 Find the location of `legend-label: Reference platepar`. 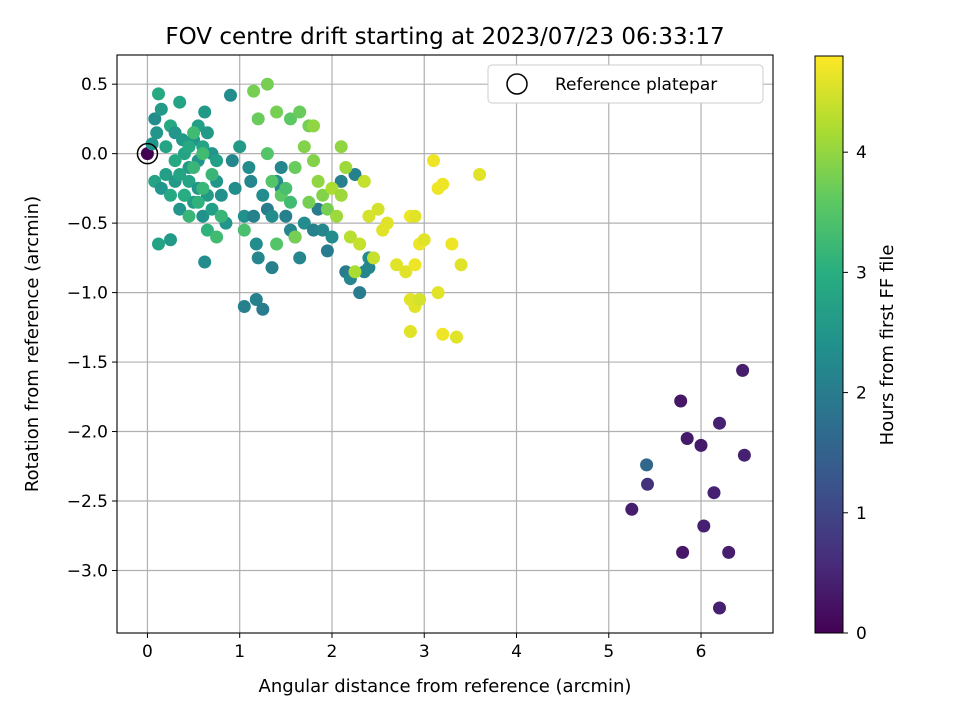

legend-label: Reference platepar is located at coordinates (636, 85).